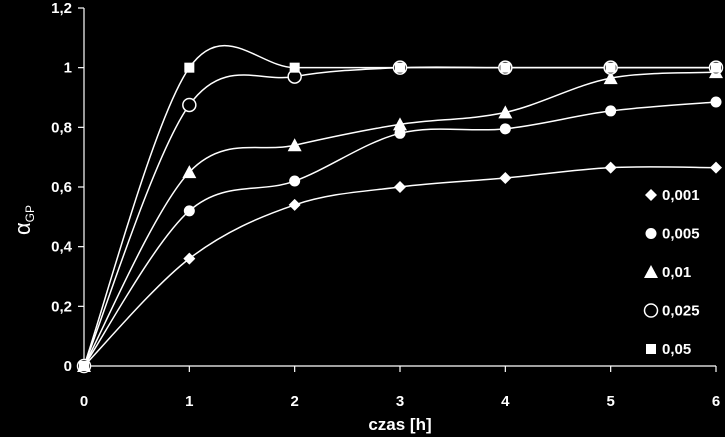 The width and height of the screenshot is (725, 437). What do you see at coordinates (716, 401) in the screenshot?
I see `x-tick-label: 6` at bounding box center [716, 401].